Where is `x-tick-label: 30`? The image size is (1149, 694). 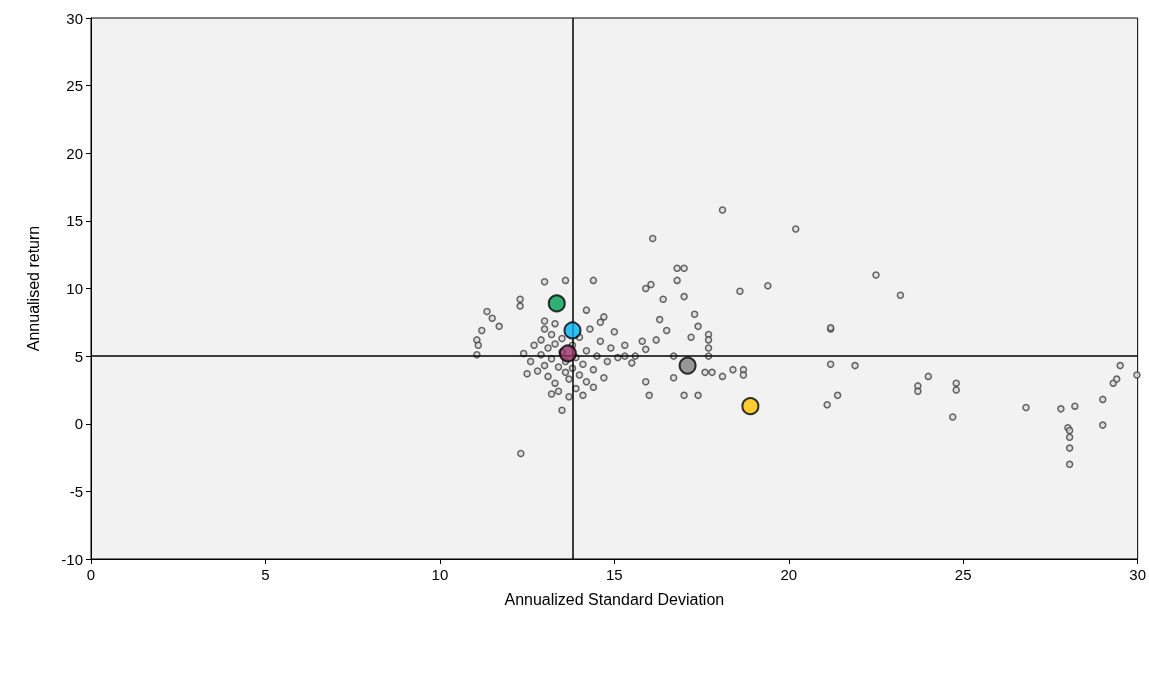
x-tick-label: 30 is located at coordinates (1137, 574).